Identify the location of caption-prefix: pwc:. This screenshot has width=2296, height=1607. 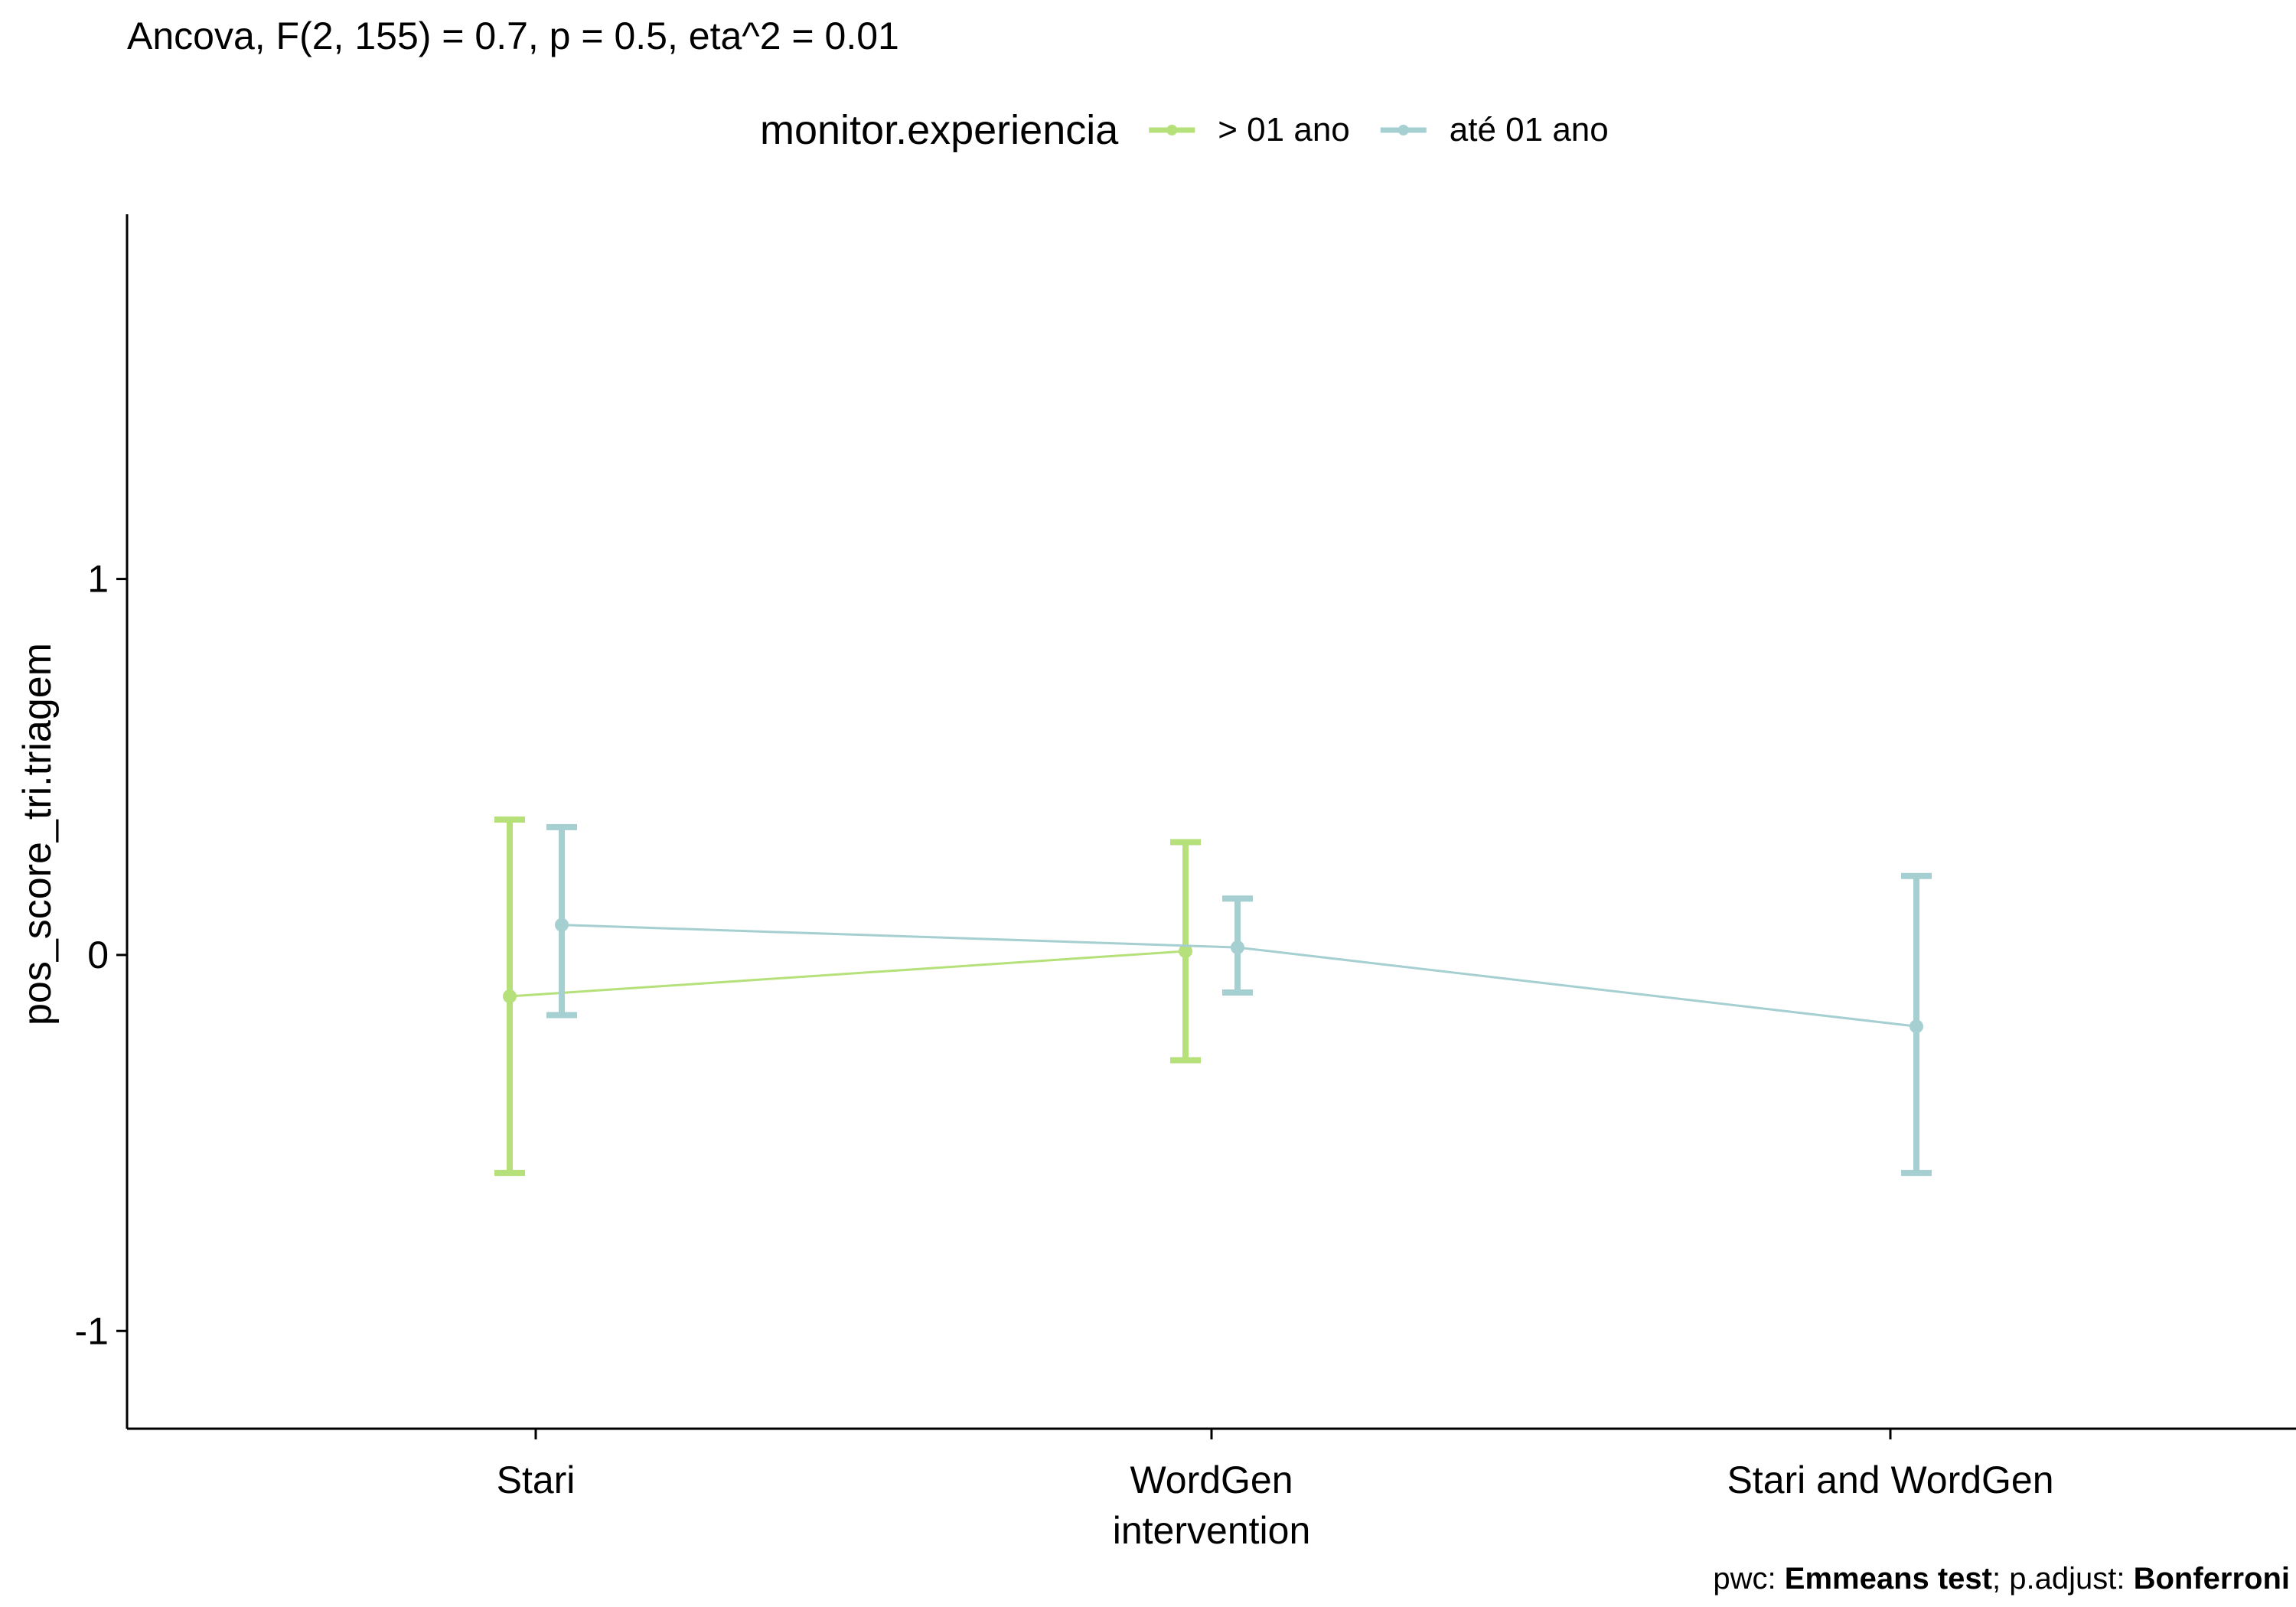
(1748, 1579).